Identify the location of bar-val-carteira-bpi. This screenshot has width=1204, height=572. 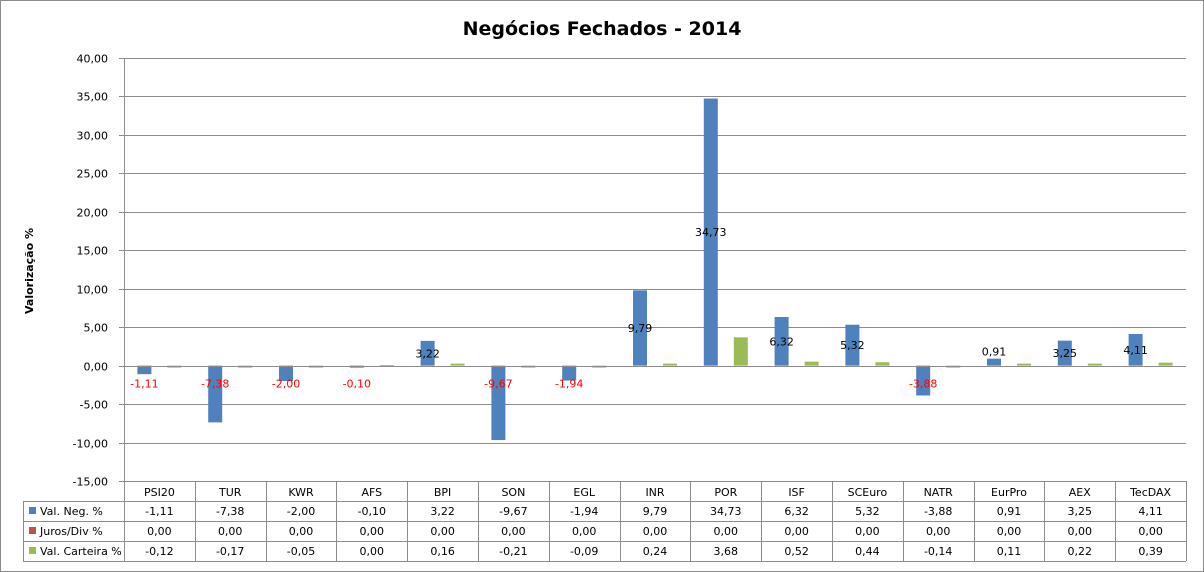
(457, 364).